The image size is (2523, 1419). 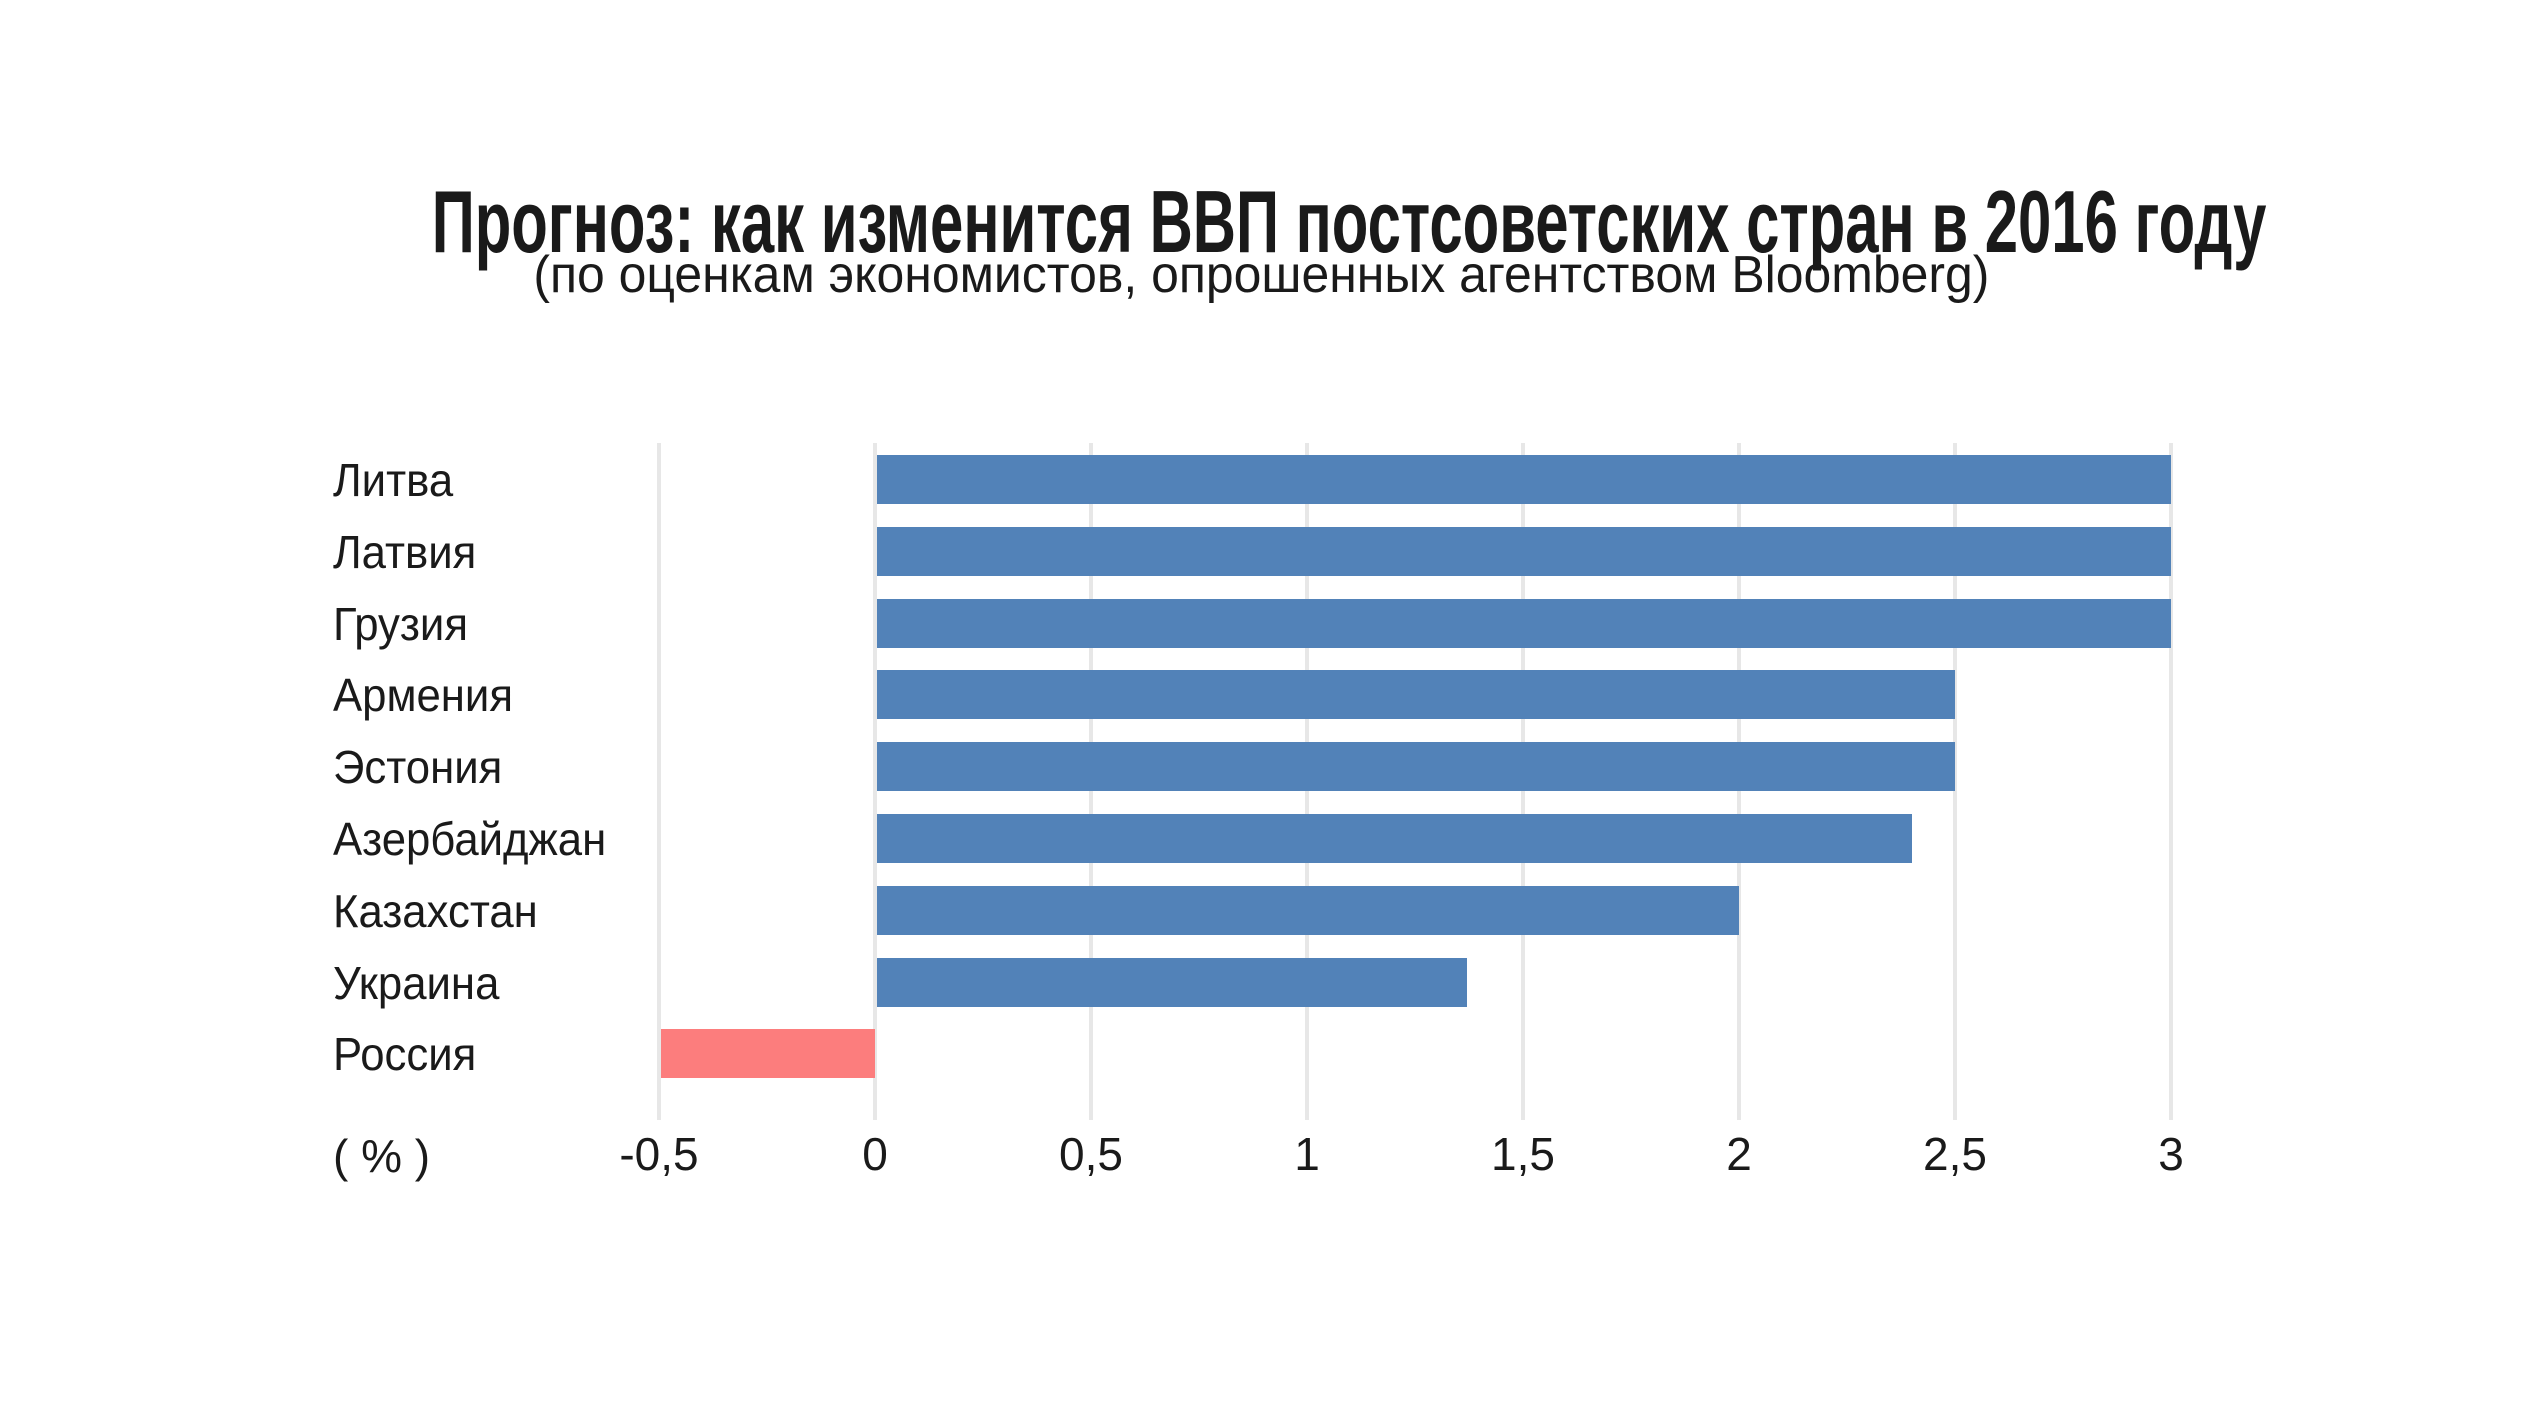 What do you see at coordinates (1955, 1154) in the screenshot?
I see `x-tick-label: 2,5` at bounding box center [1955, 1154].